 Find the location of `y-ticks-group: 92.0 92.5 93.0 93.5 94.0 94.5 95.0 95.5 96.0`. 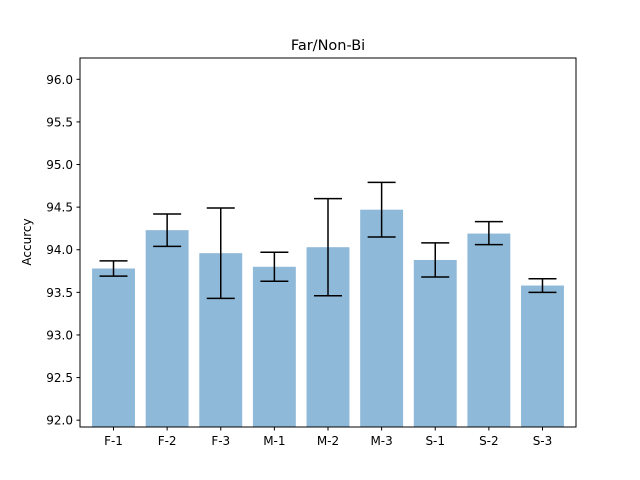

y-ticks-group: 92.0 92.5 93.0 93.5 94.0 94.5 95.0 95.5 96.0 is located at coordinates (63, 250).